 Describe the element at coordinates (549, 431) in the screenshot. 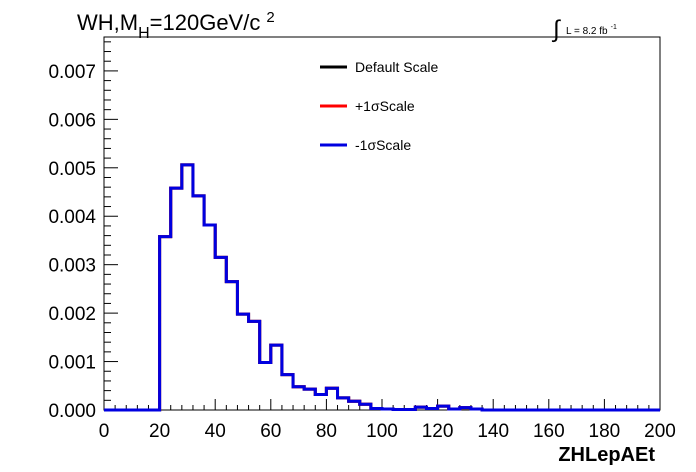

I see `x-tick-label: 160` at that location.